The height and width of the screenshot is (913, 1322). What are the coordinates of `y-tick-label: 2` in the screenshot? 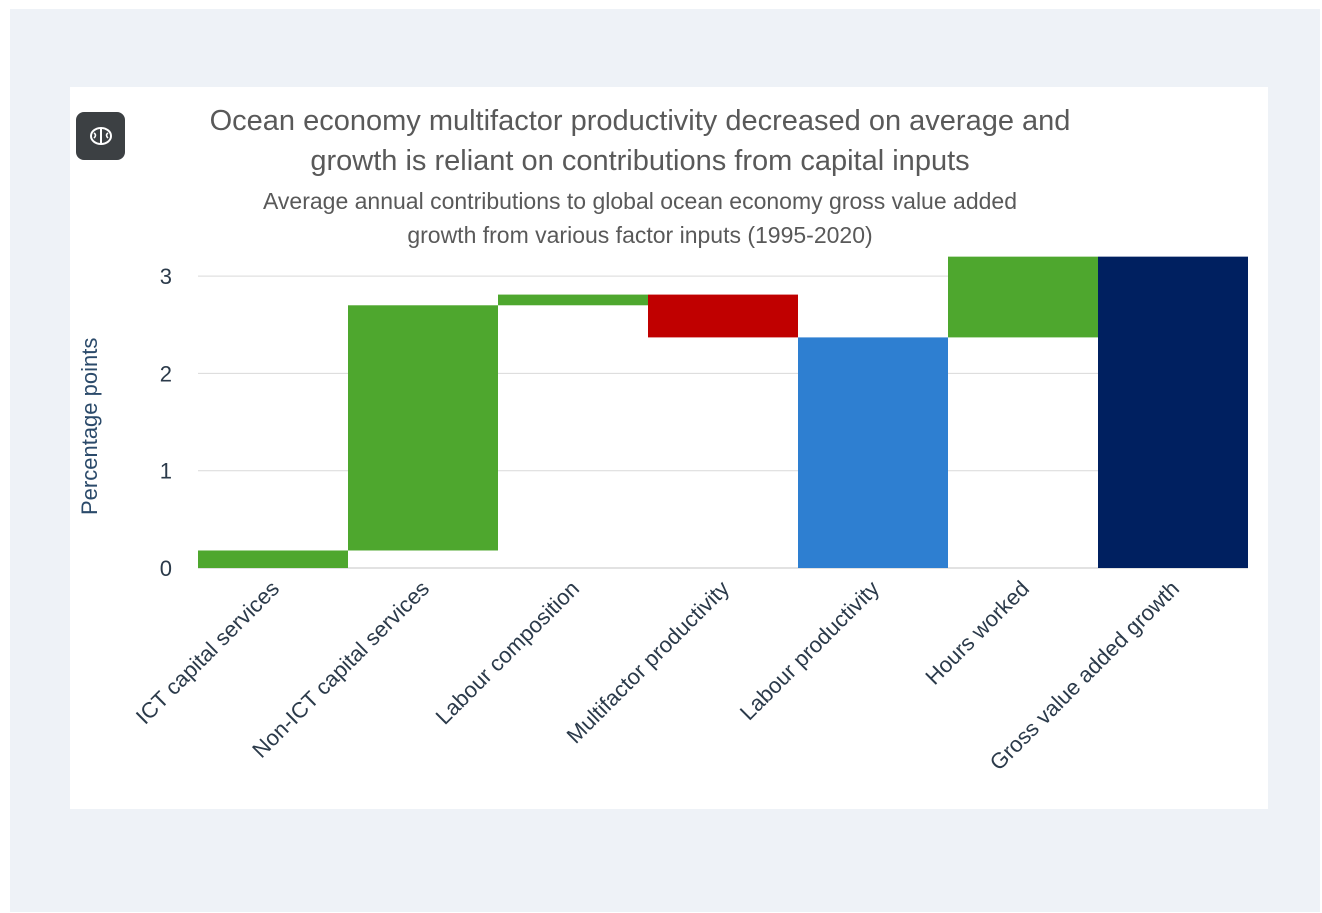 It's located at (166, 373).